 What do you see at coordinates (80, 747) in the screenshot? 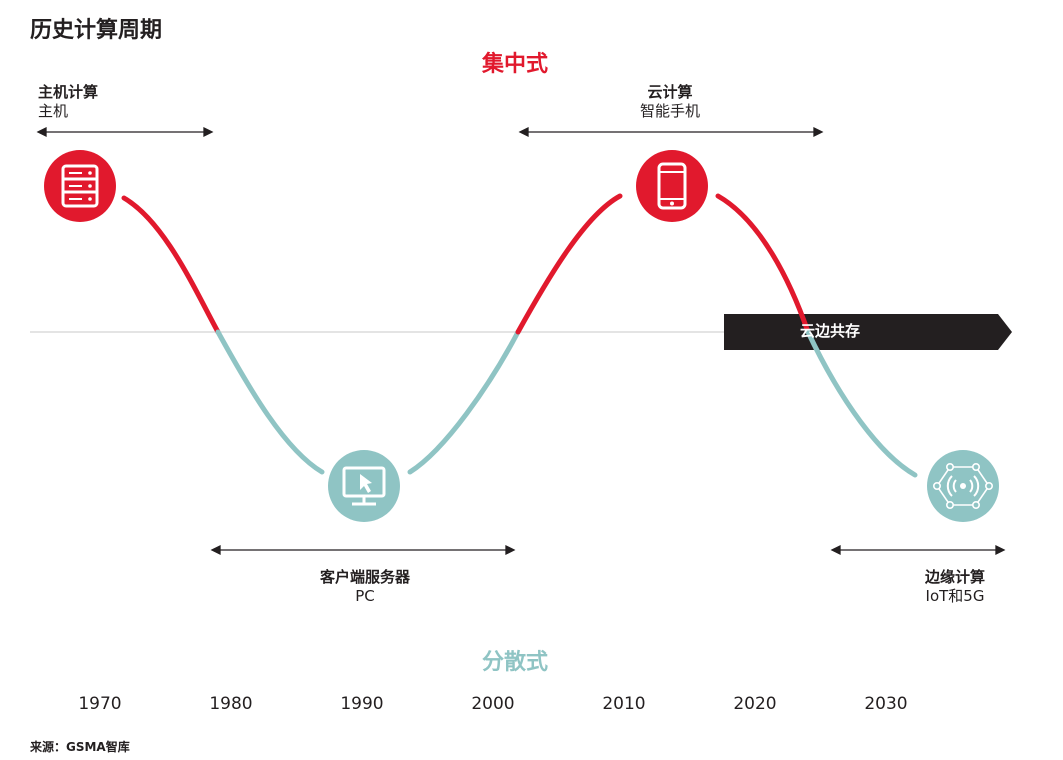
I see `source-note: 来源：GSMA智库` at bounding box center [80, 747].